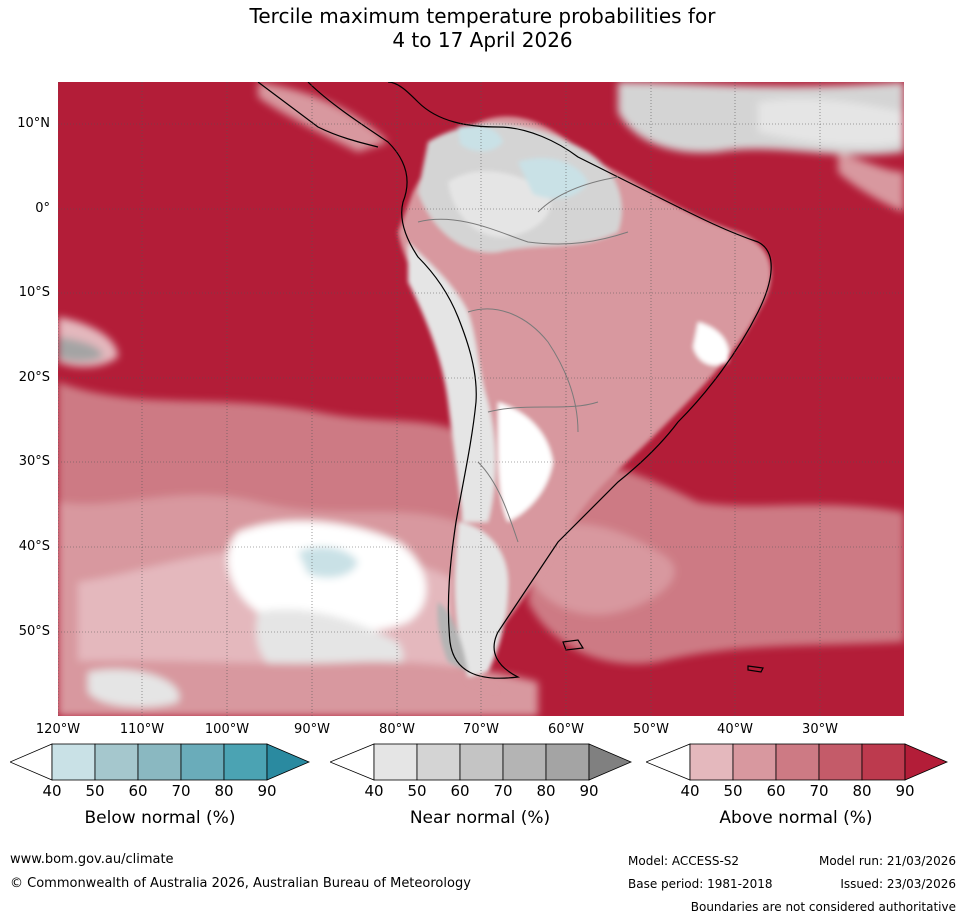 The image size is (965, 919). I want to click on lon-label-110w: 110°W, so click(142, 729).